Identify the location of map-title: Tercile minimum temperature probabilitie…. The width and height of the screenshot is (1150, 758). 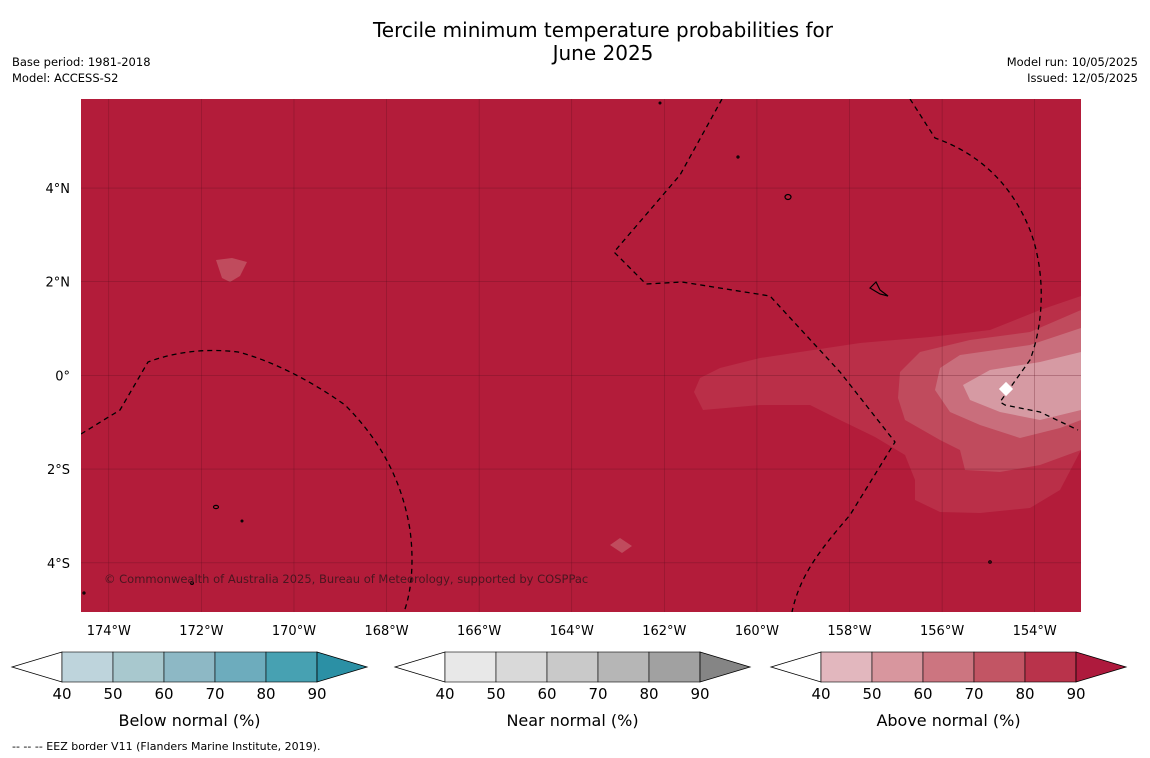
(575, 42).